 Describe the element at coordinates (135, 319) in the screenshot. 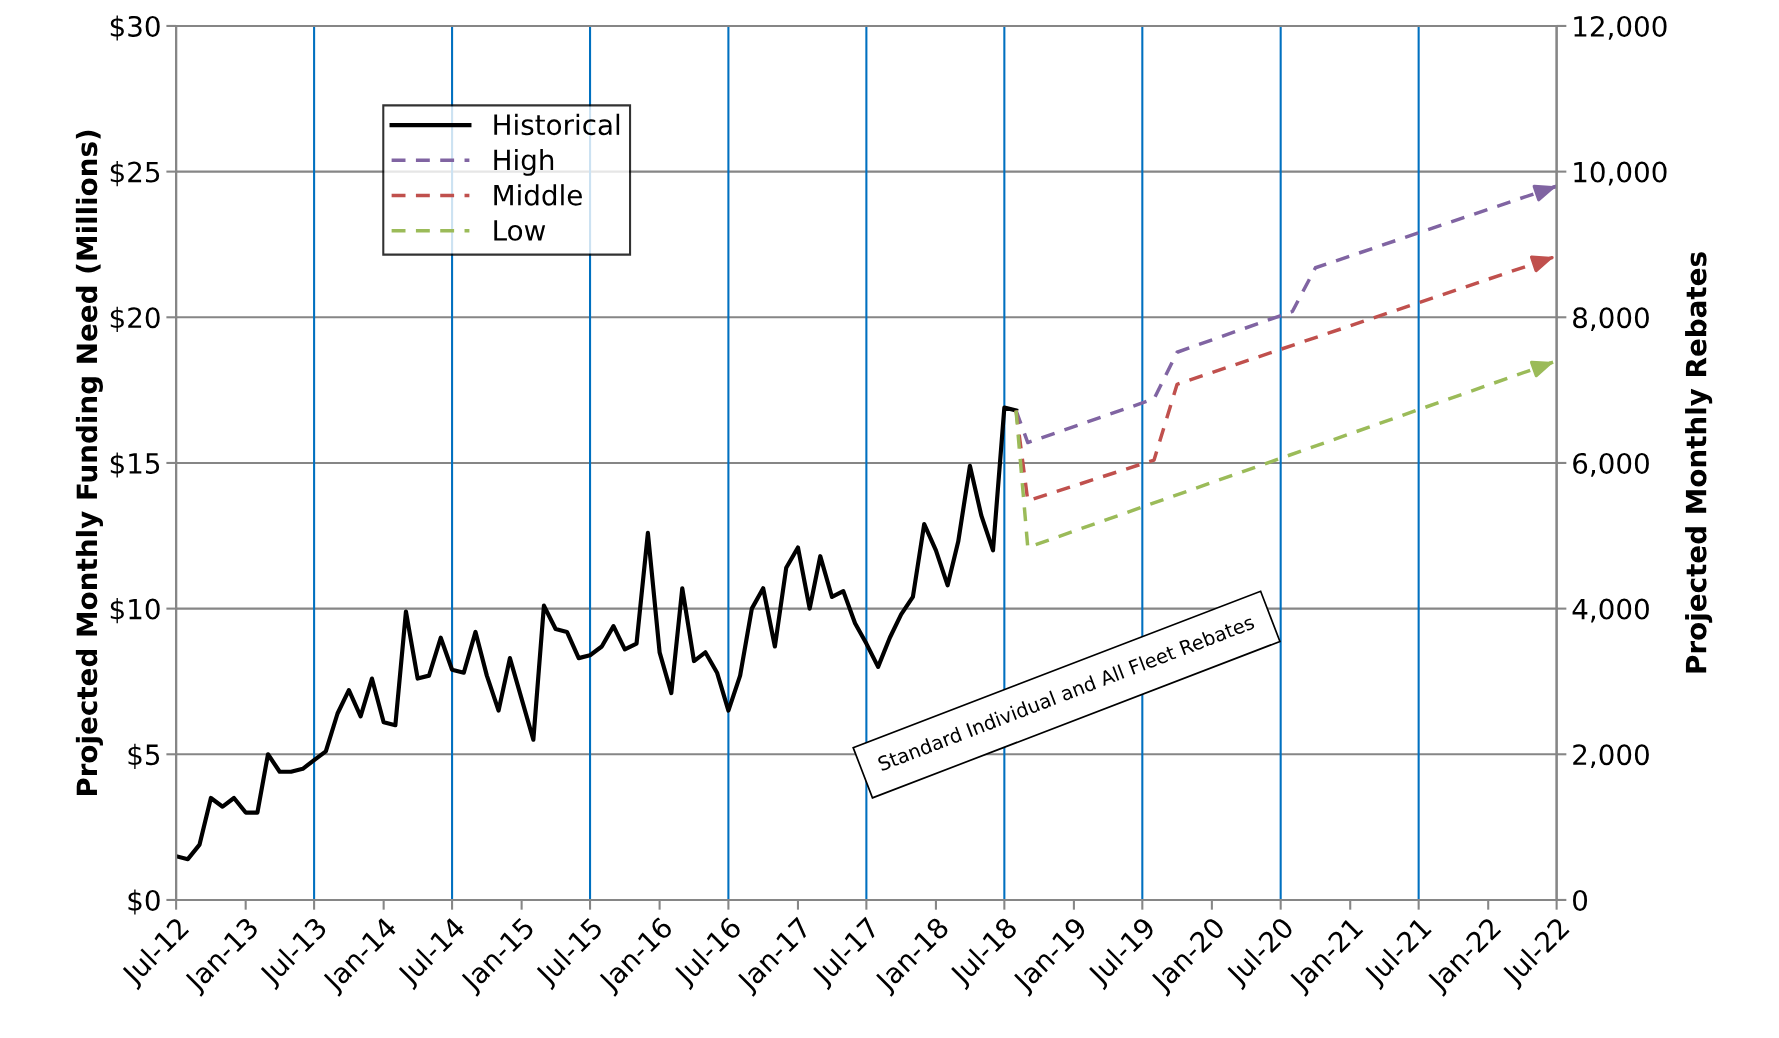

I see `y-tick-label: $20` at that location.